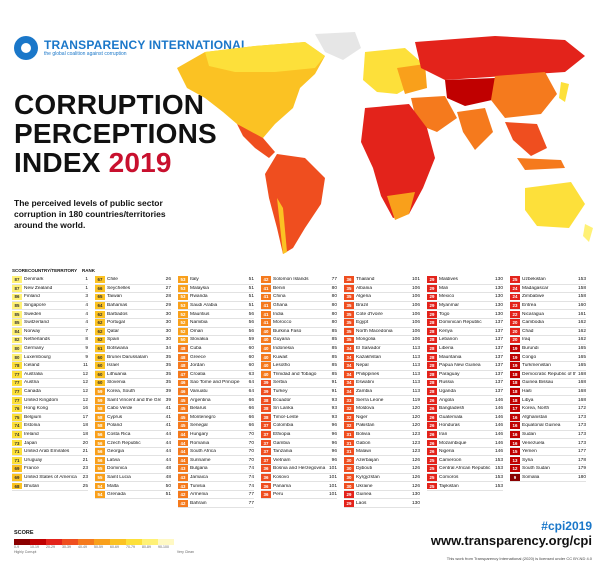  What do you see at coordinates (113, 460) in the screenshot?
I see `country-cell: Latvia` at bounding box center [113, 460].